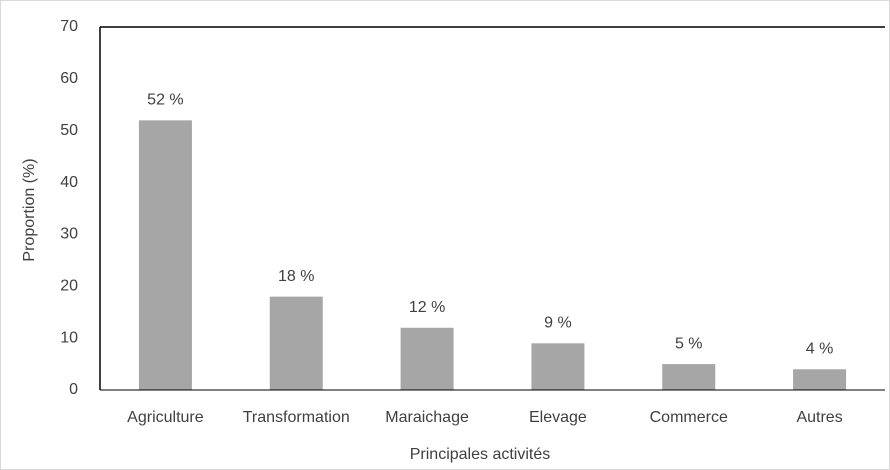 Image resolution: width=890 pixels, height=470 pixels. What do you see at coordinates (69, 182) in the screenshot?
I see `y-tick-label: 40` at bounding box center [69, 182].